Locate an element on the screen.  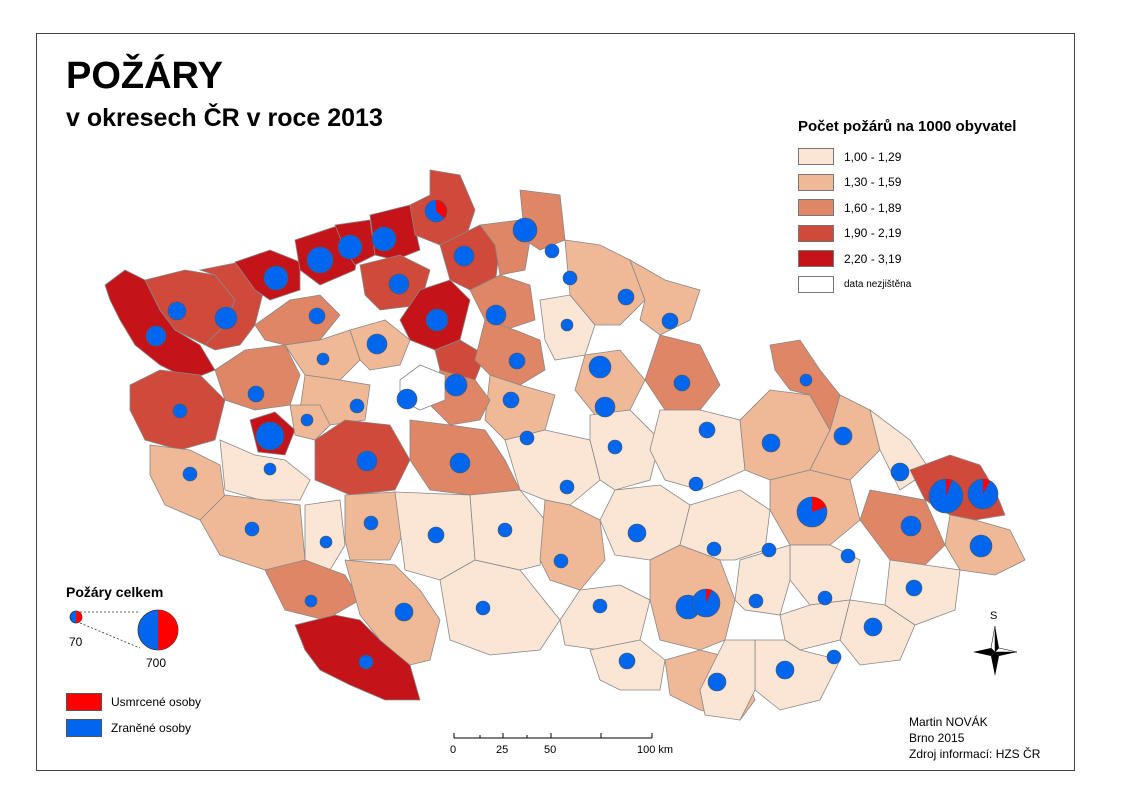
district-cesky-krumlov is located at coordinates (357, 657).